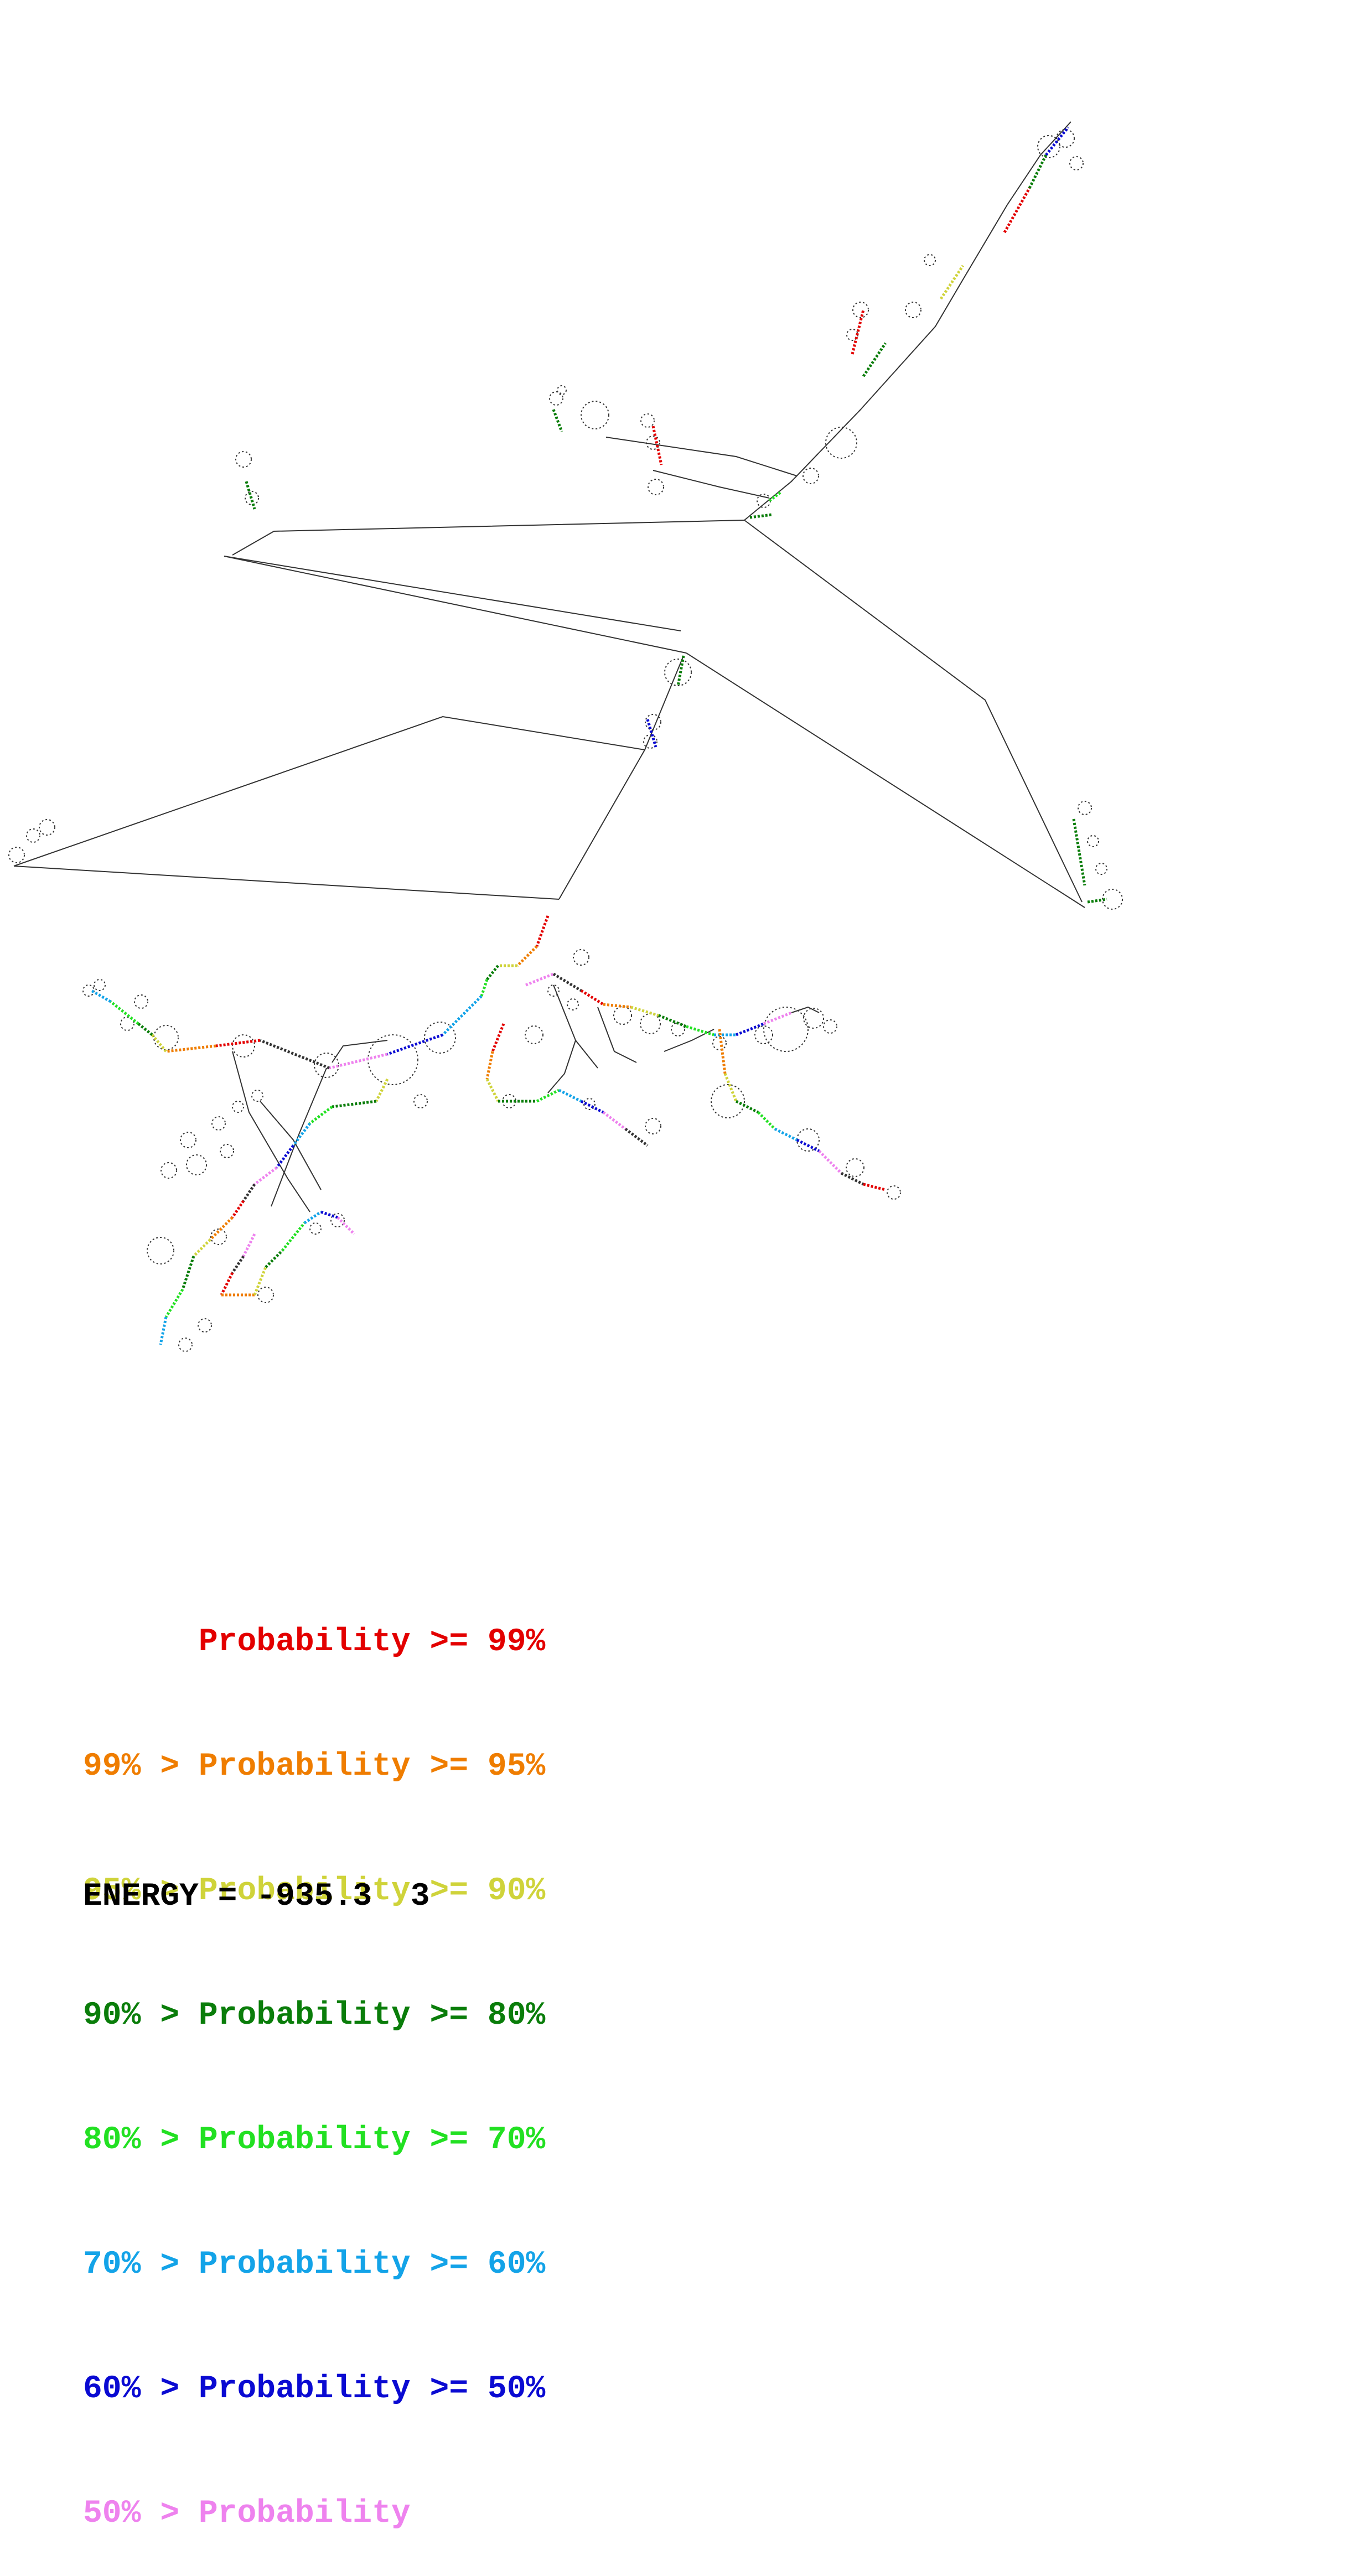 This screenshot has width=1372, height=2576. Describe the element at coordinates (256, 1897) in the screenshot. I see `energy-label: ENERGY = -935.3 3` at that location.